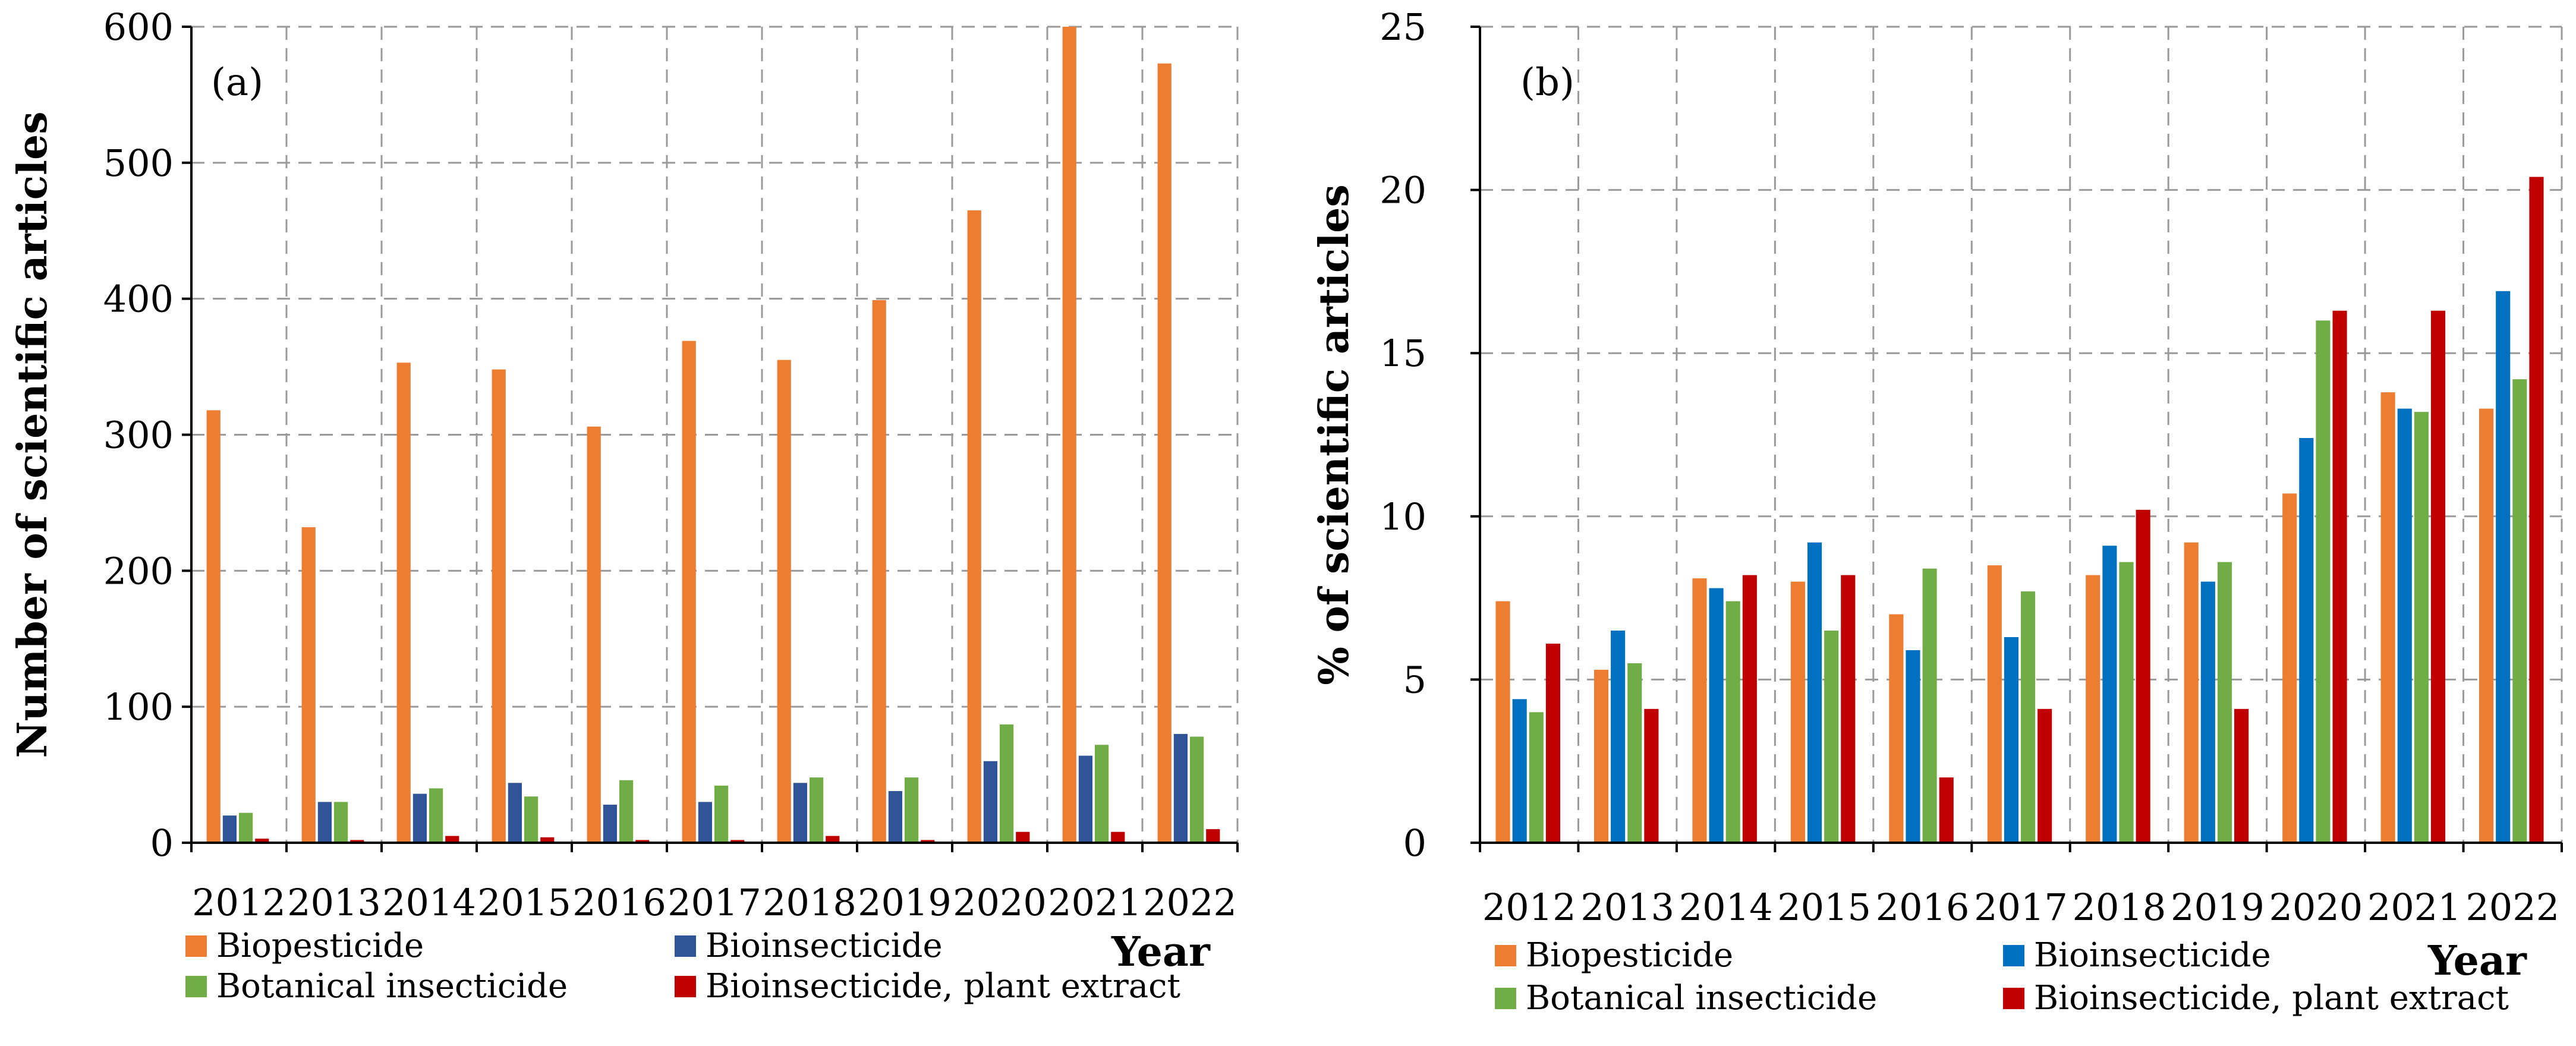 This screenshot has width=2576, height=1046. What do you see at coordinates (1547, 83) in the screenshot?
I see `panel-b-panel-tag: (b)` at bounding box center [1547, 83].